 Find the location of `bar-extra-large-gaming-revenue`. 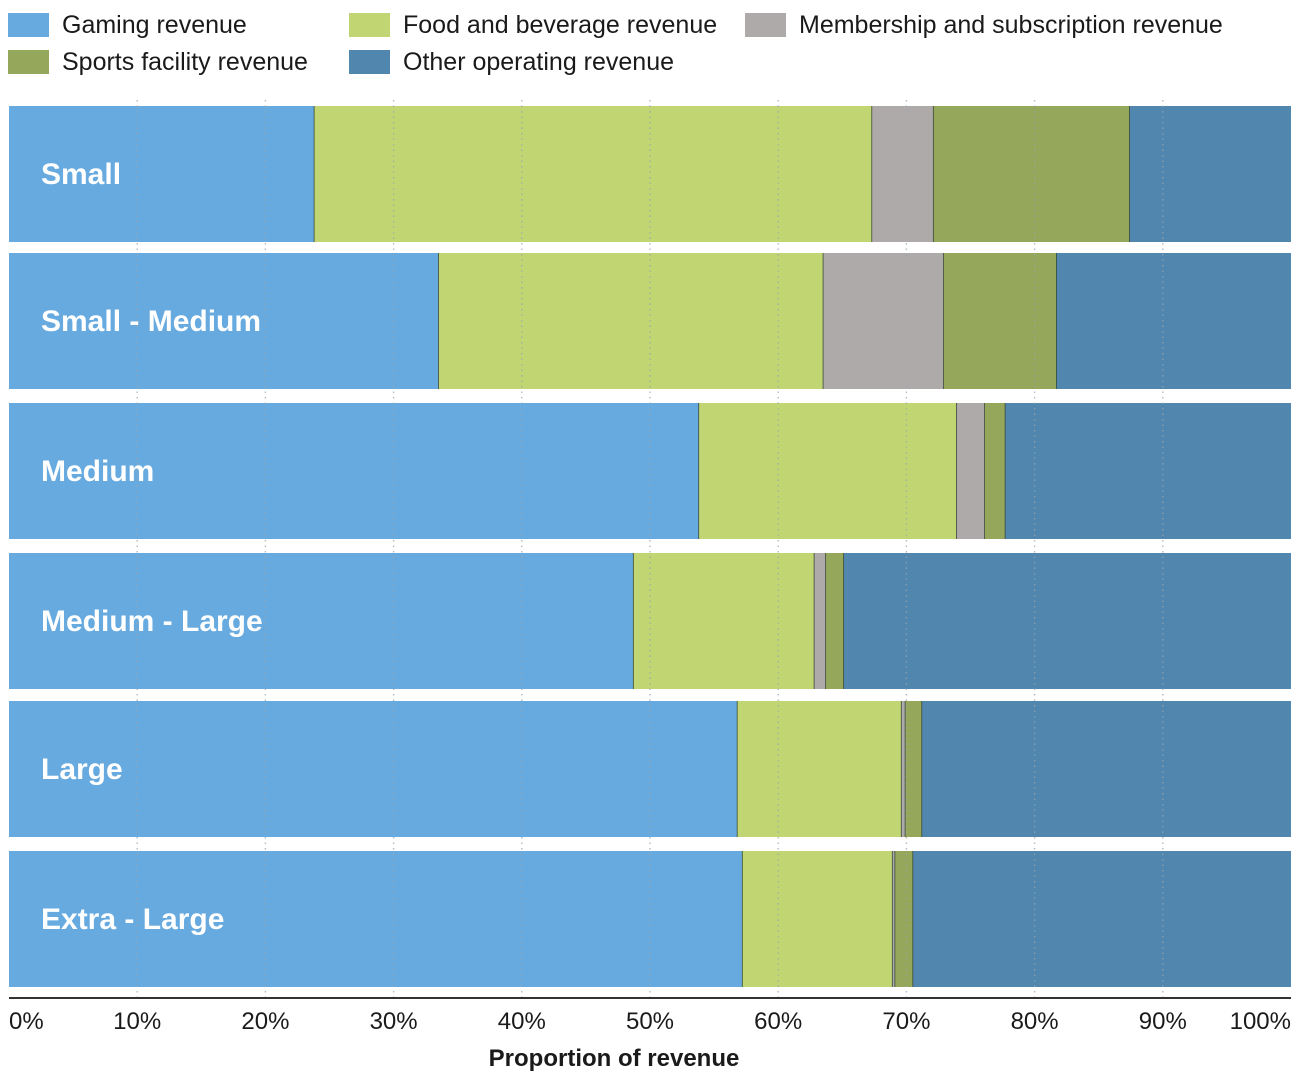

bar-extra-large-gaming-revenue is located at coordinates (376, 919).